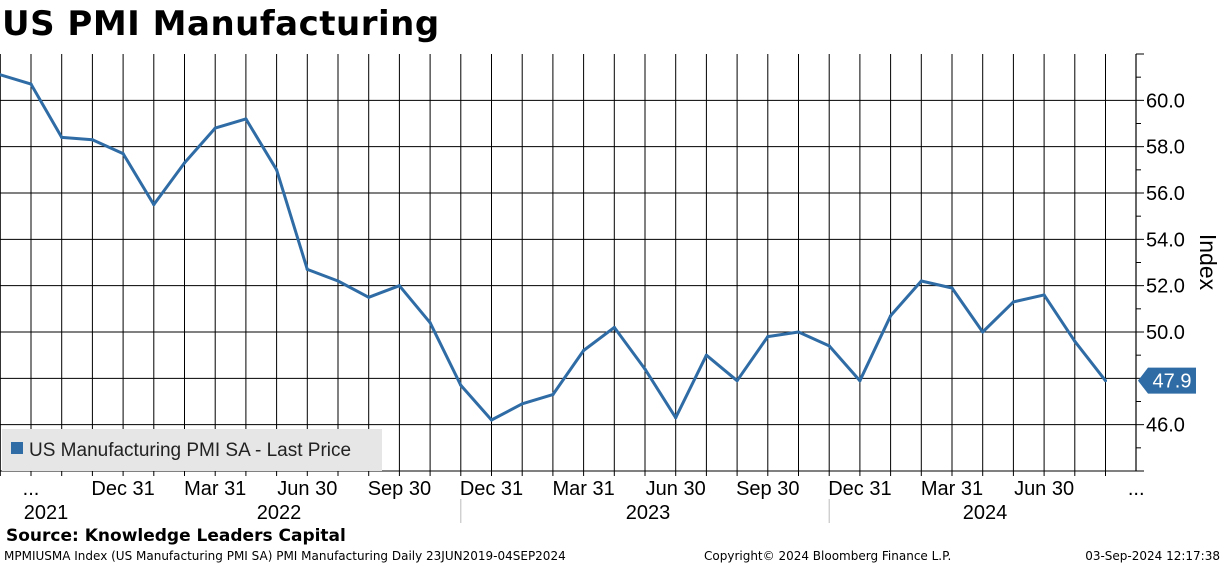  Describe the element at coordinates (1160, 262) in the screenshot. I see `y-axis: 46.048.050.052.054.056.058.060.0` at that location.